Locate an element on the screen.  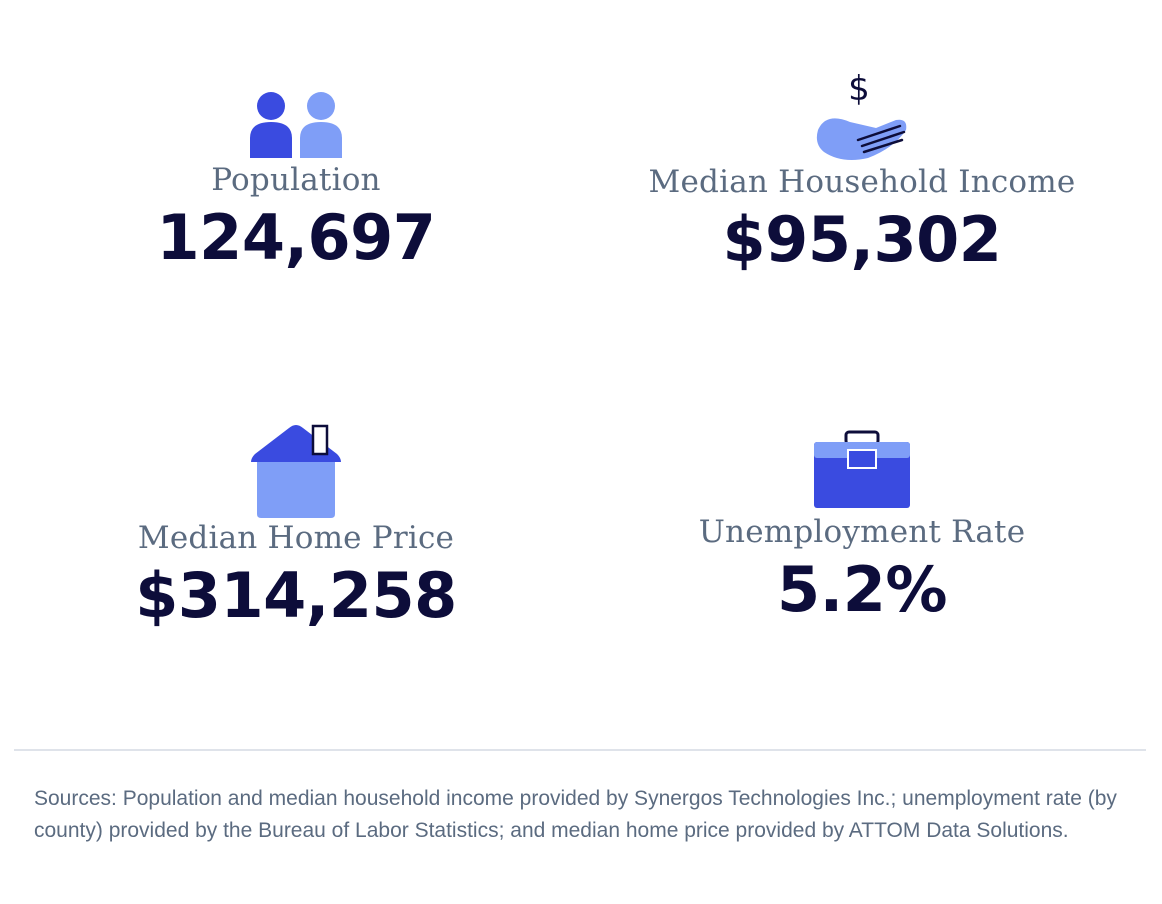
stat-median-household-income: $ Median Household Income $95,302 is located at coordinates (862, 173).